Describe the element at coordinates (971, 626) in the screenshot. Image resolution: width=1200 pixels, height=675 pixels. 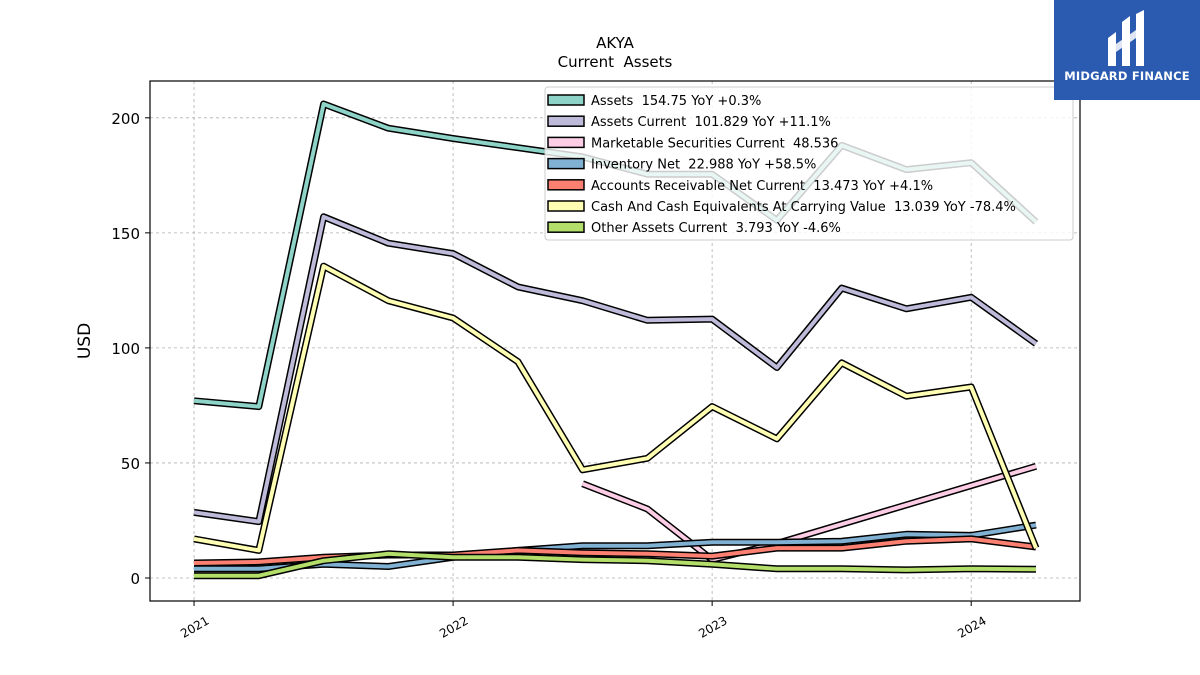
I see `x-tick-label: 2024` at that location.